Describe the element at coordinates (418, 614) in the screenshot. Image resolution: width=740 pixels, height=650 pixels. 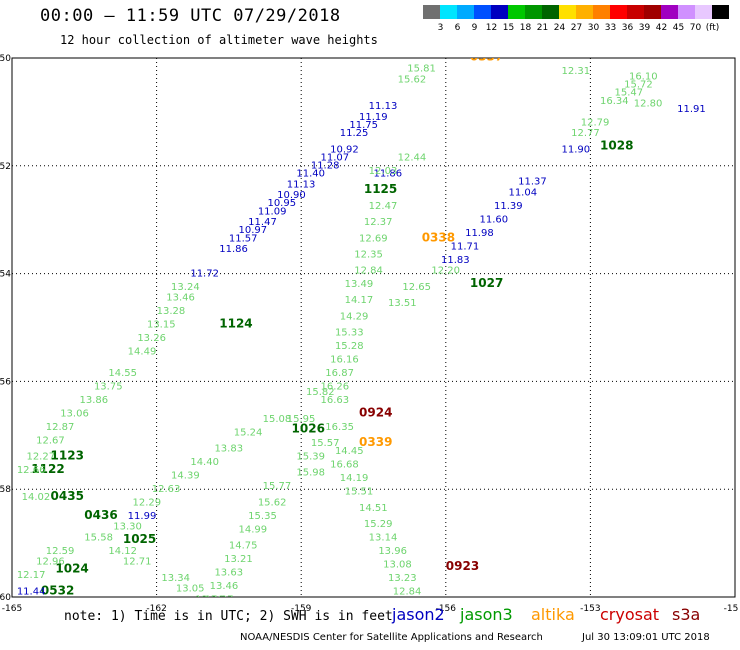
I see `legend-jason2: jason2` at that location.